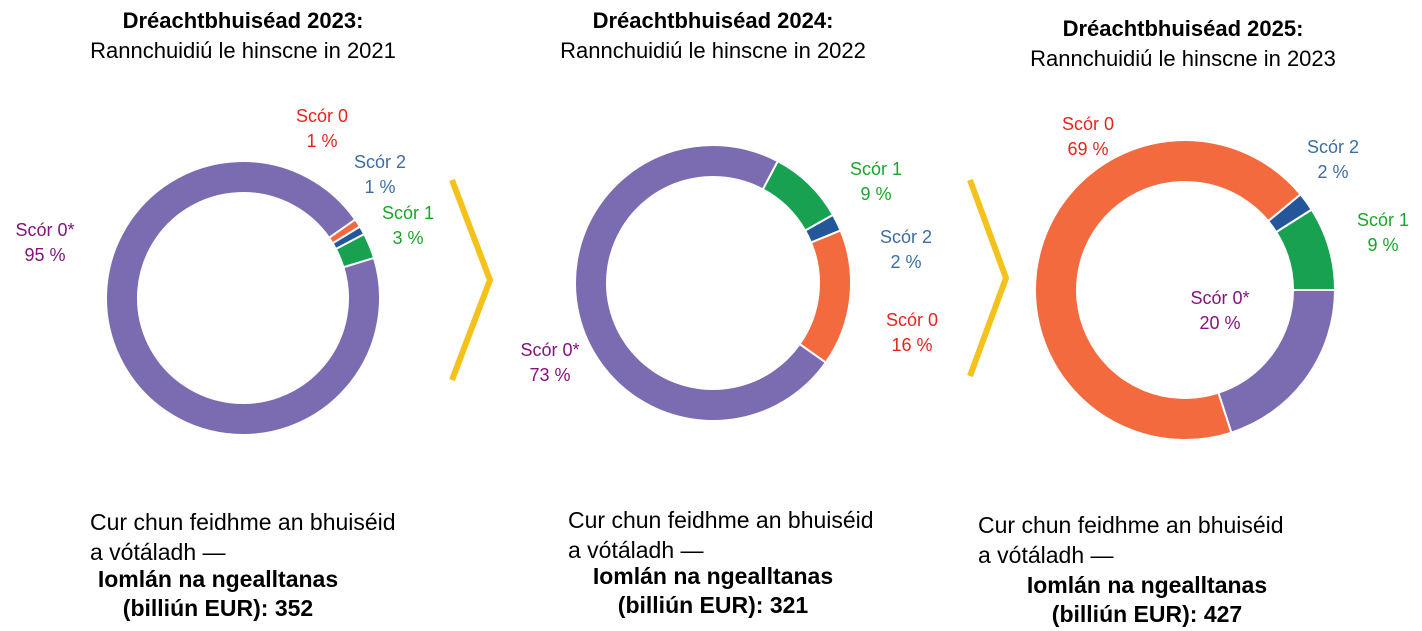 The width and height of the screenshot is (1422, 631). What do you see at coordinates (44, 255) in the screenshot?
I see `slice-value: 95 %` at bounding box center [44, 255].